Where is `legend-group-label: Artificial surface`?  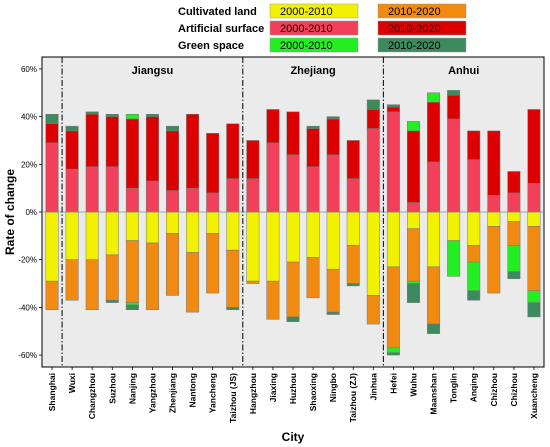 legend-group-label: Artificial surface is located at coordinates (221, 29).